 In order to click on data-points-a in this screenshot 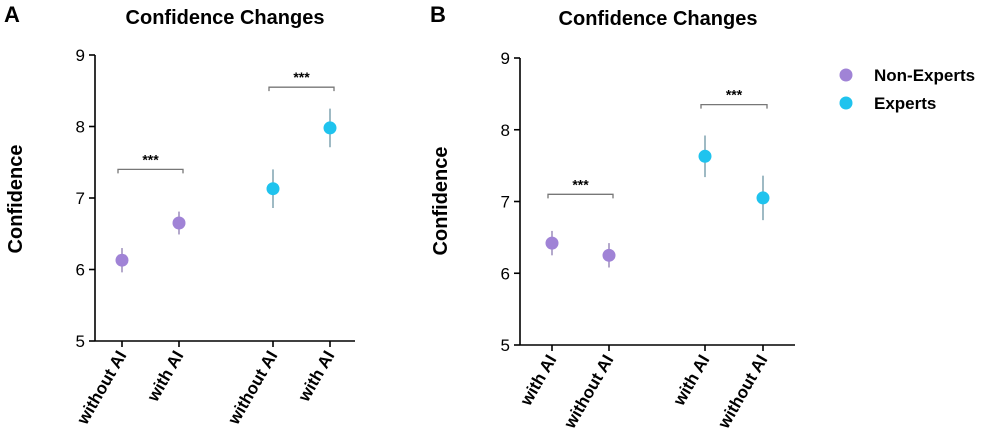, I will do `click(226, 190)`.